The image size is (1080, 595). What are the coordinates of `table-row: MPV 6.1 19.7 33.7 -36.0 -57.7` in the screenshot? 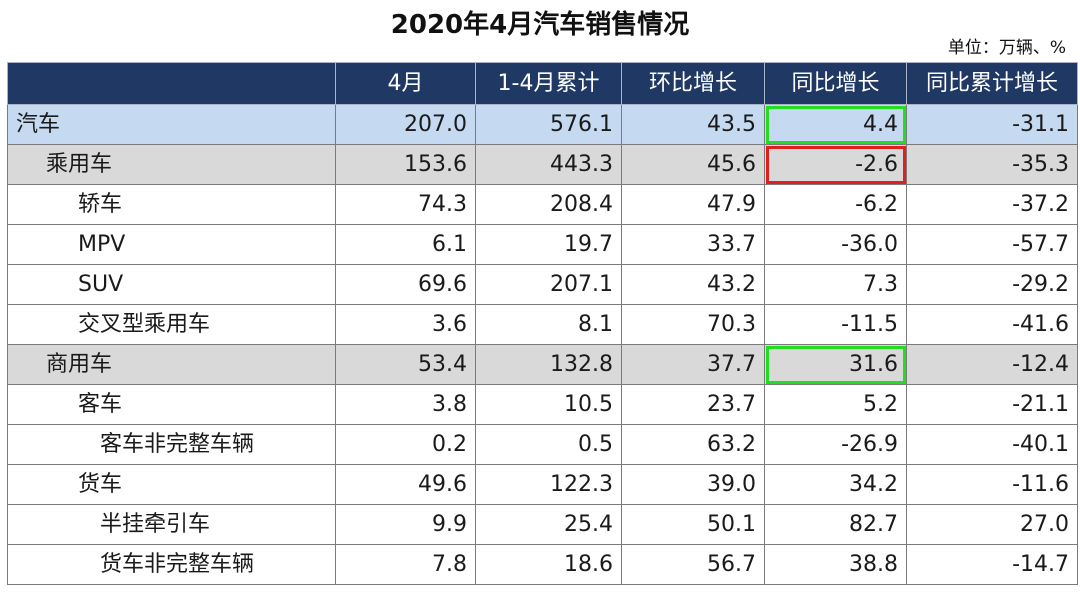 It's located at (542, 244).